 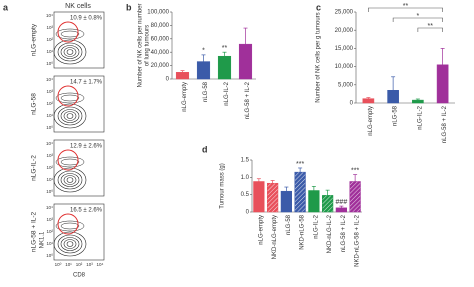 What do you see at coordinates (185, 97) in the screenshot?
I see `x-tick-label: nLG-empty` at bounding box center [185, 97].